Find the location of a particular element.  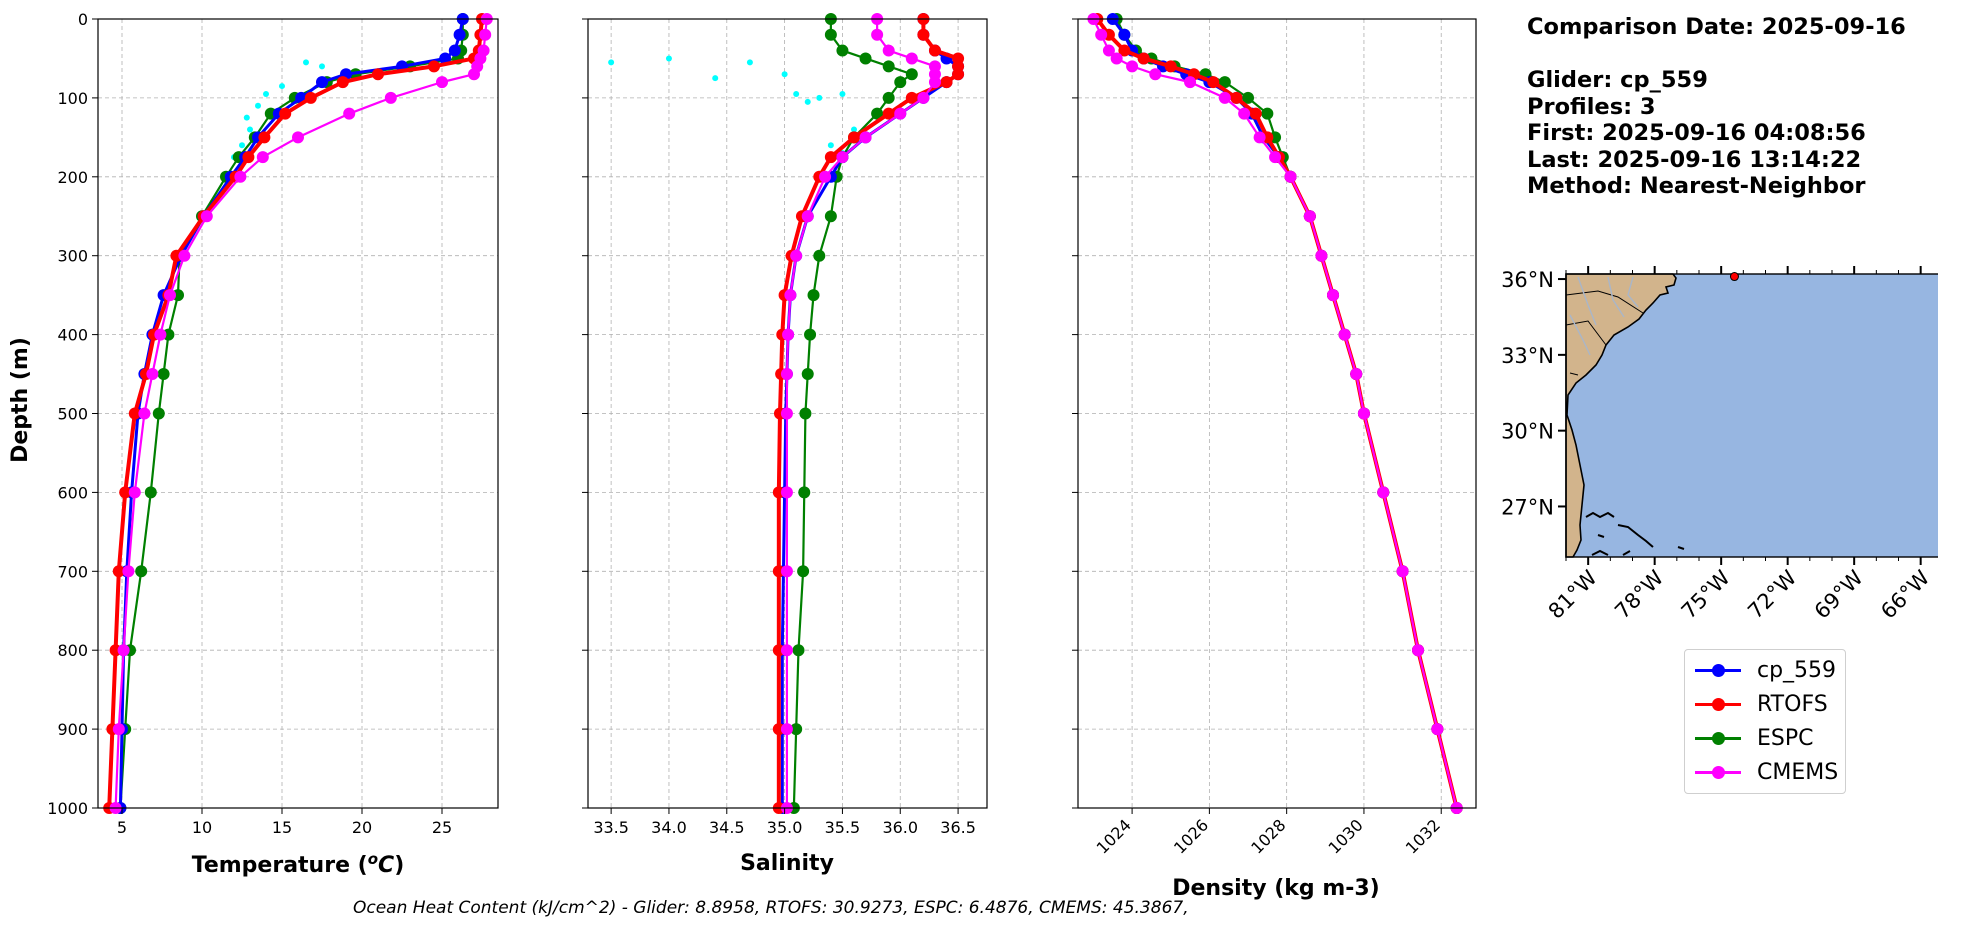

x-tick-label: 25 is located at coordinates (442, 827).